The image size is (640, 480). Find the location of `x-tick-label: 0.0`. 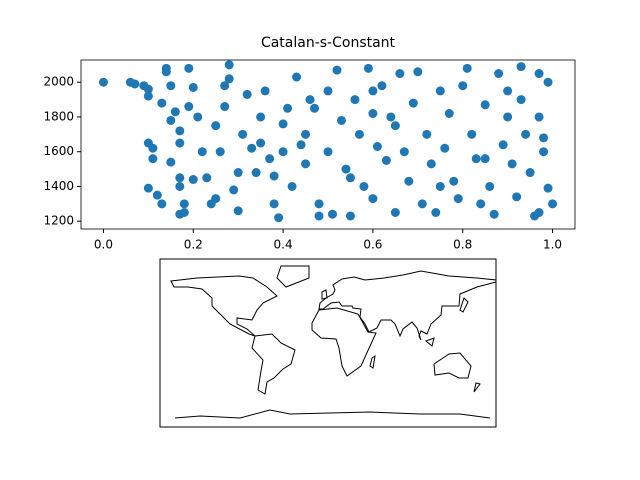

x-tick-label: 0.0 is located at coordinates (103, 245).